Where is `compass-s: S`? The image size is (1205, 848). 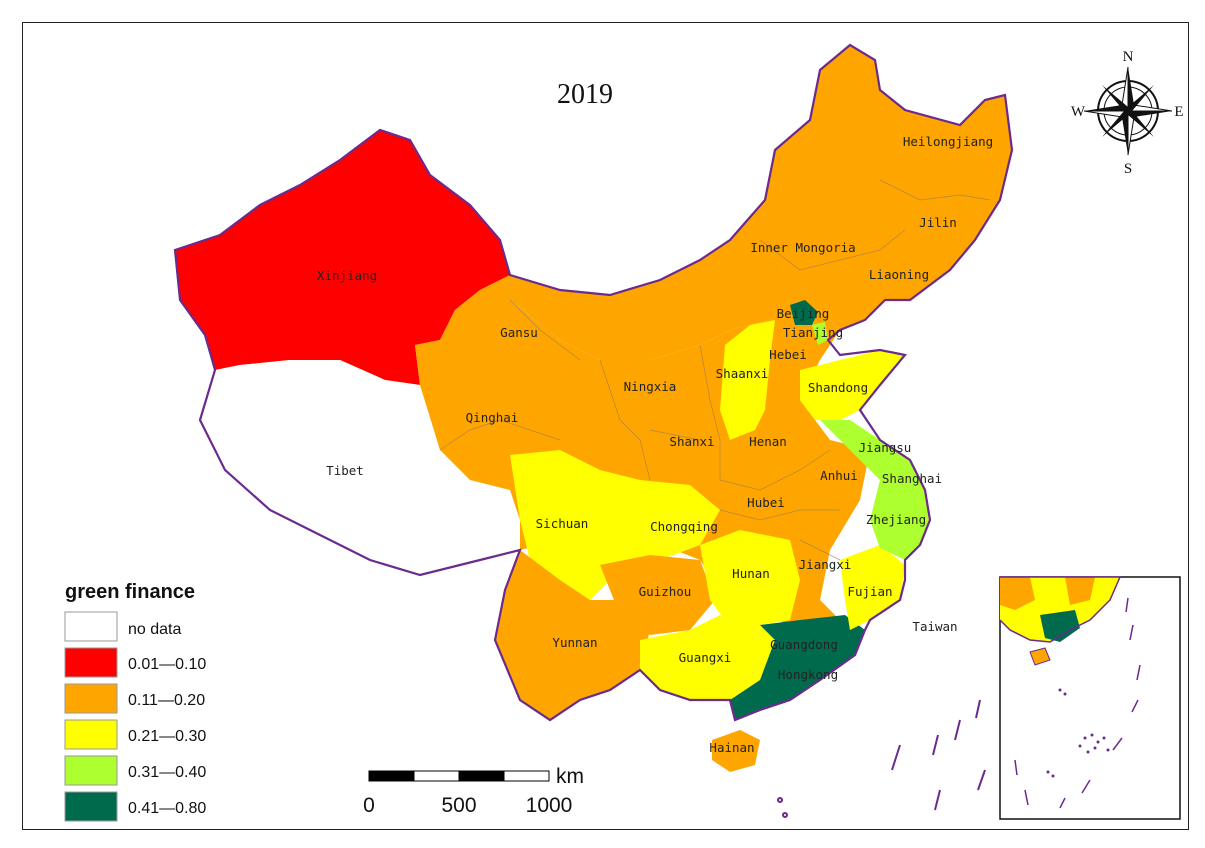
compass-s: S is located at coordinates (1128, 169).